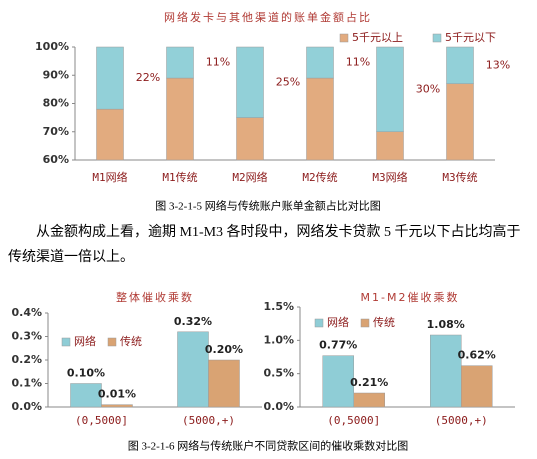 The height and width of the screenshot is (459, 537). Describe the element at coordinates (117, 394) in the screenshot. I see `value-label: 0.01%` at that location.